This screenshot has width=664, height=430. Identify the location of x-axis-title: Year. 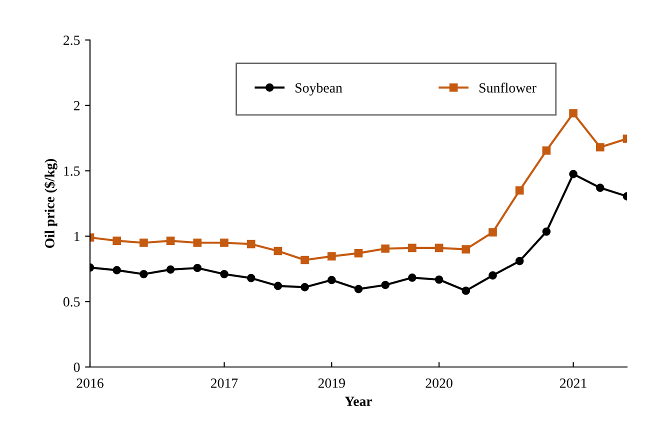
(358, 401).